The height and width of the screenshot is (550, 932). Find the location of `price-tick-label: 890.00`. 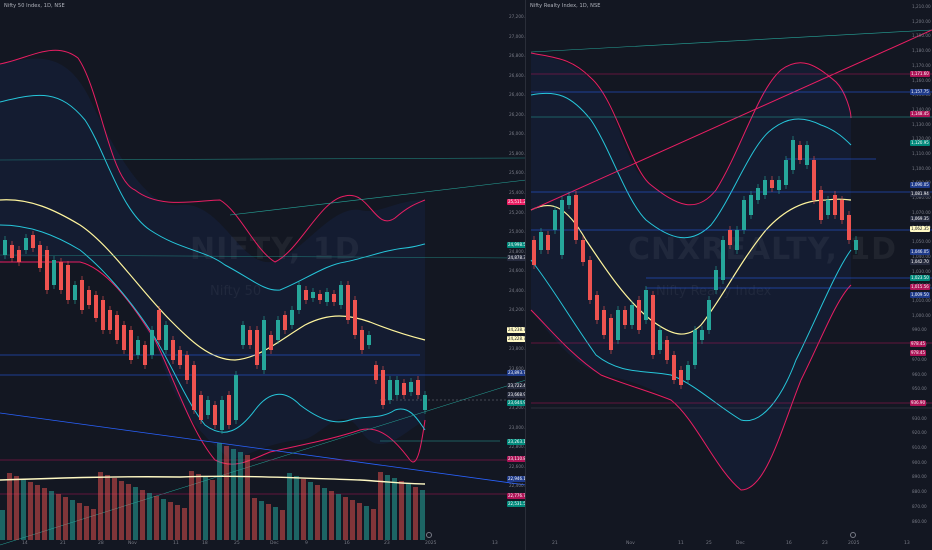

price-tick-label: 890.00 is located at coordinates (919, 477).